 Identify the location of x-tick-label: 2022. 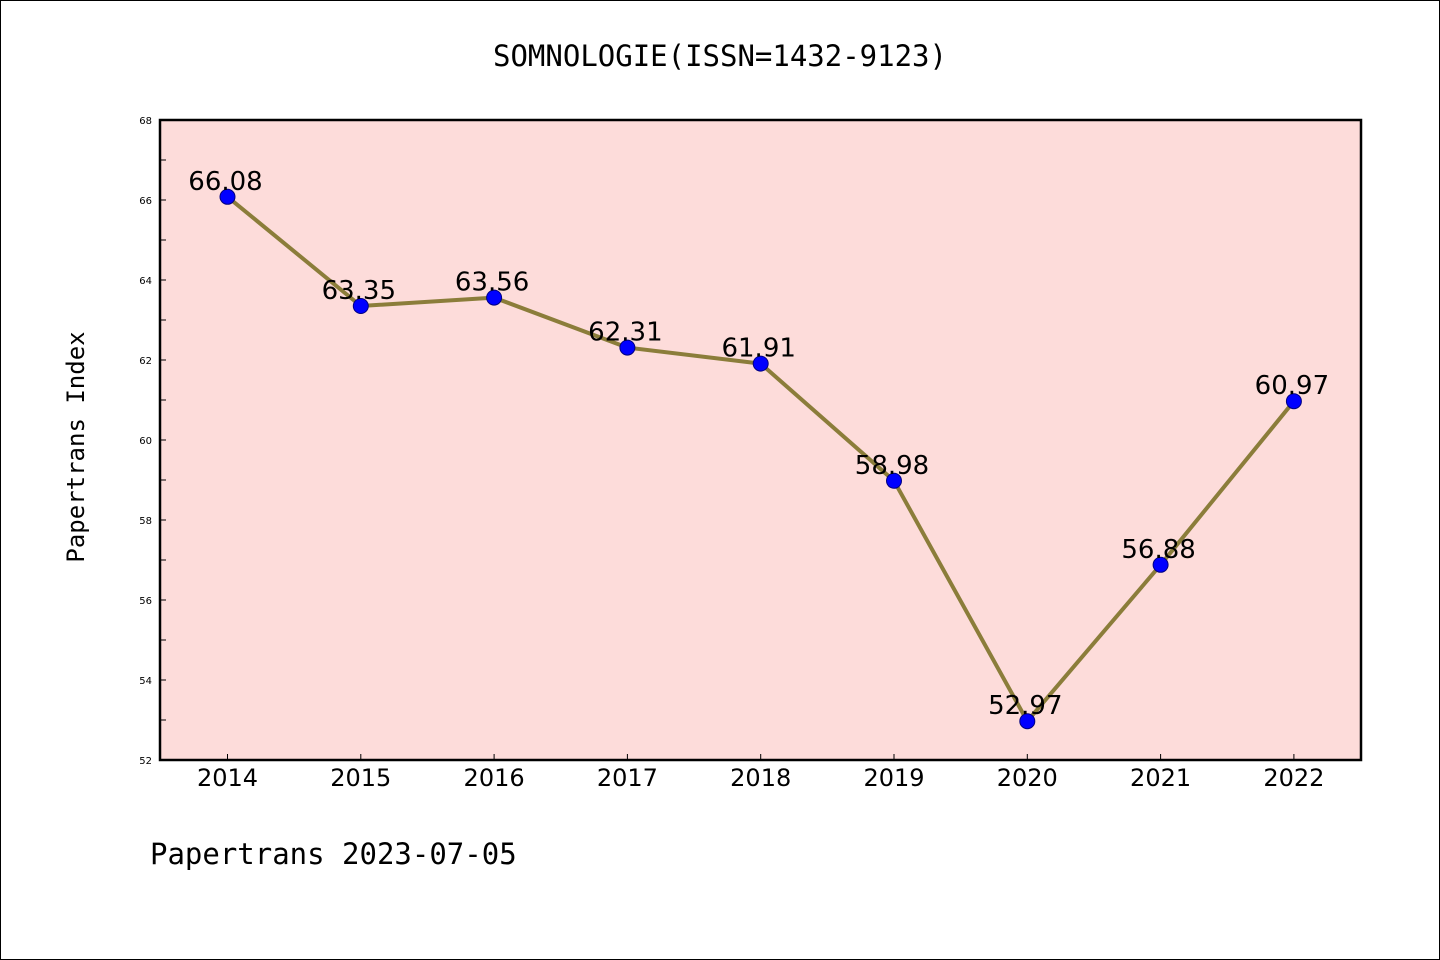
(1293, 778).